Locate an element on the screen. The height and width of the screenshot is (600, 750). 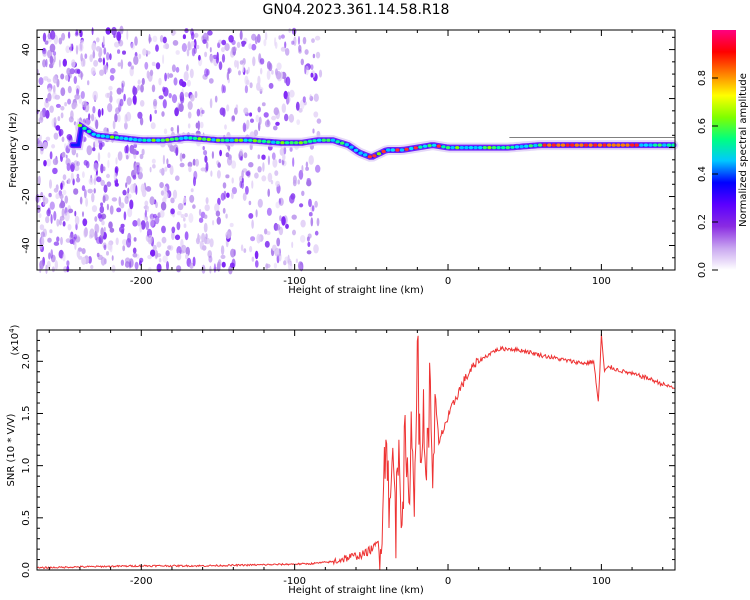
x-tick-label: -200 is located at coordinates (141, 581).